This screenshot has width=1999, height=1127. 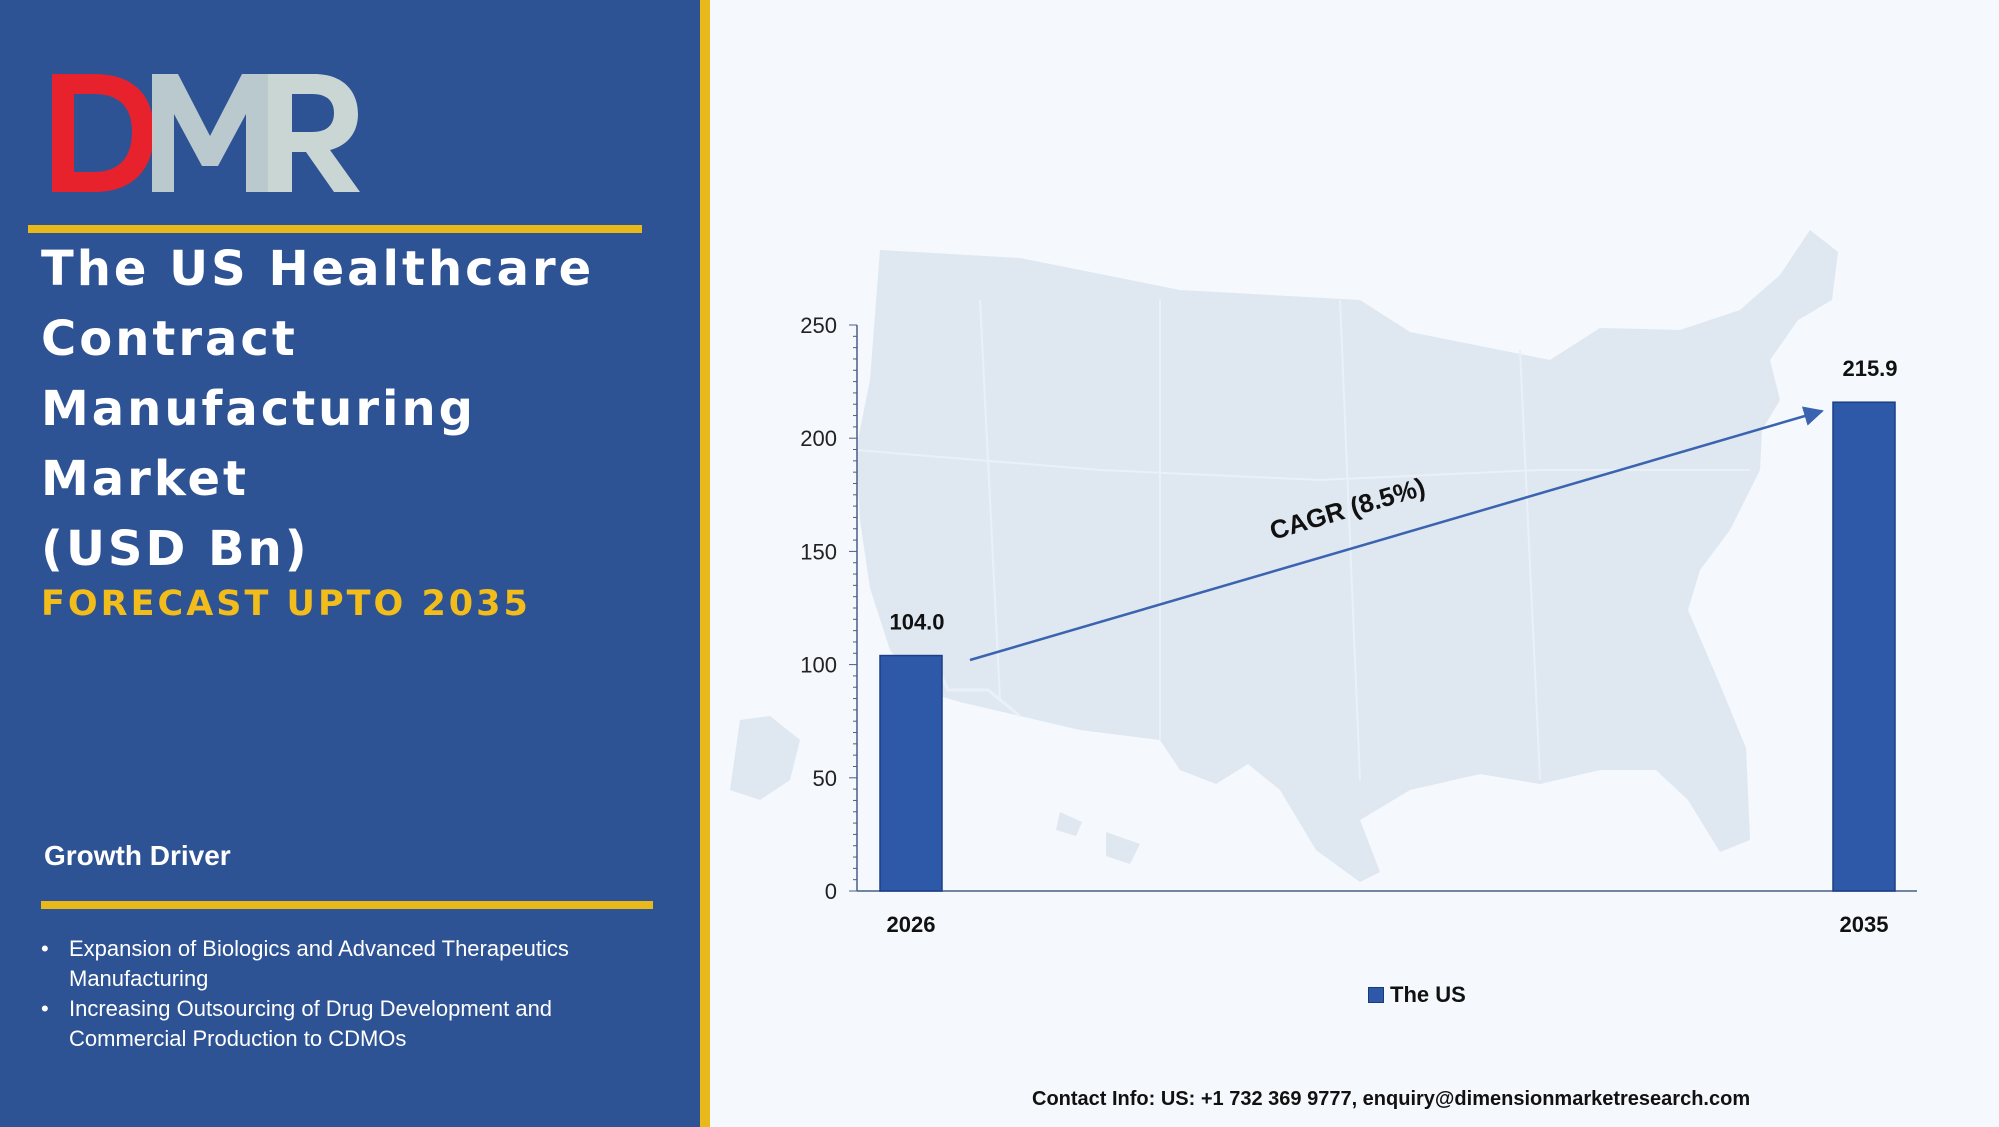 What do you see at coordinates (1428, 994) in the screenshot?
I see `legend-label: The US` at bounding box center [1428, 994].